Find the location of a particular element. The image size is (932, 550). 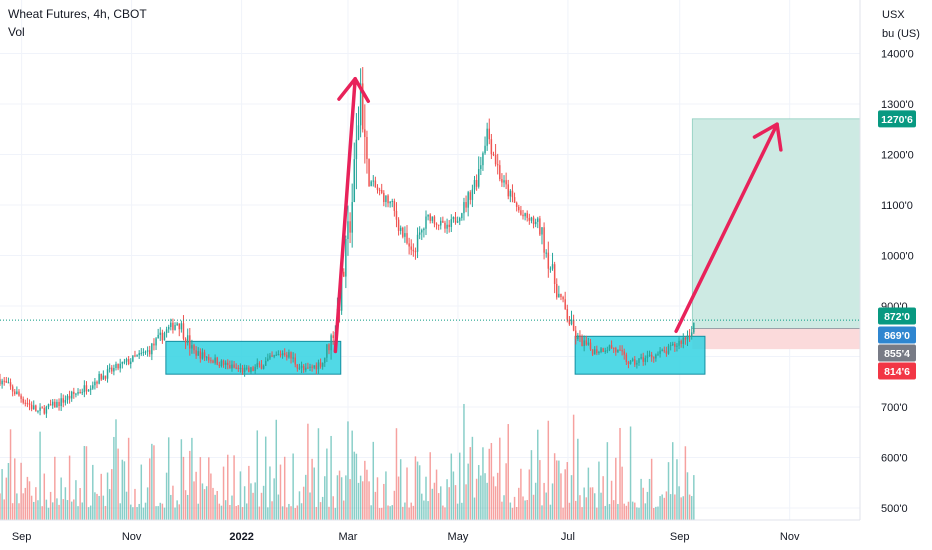

volume-indicator-label: Vol is located at coordinates (16, 32).